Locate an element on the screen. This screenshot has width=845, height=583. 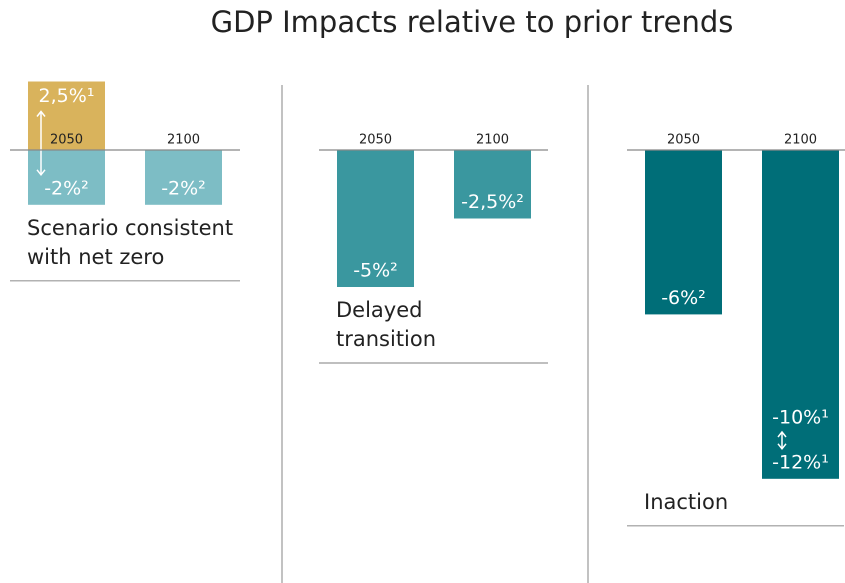
panel-caption: transition is located at coordinates (386, 339).